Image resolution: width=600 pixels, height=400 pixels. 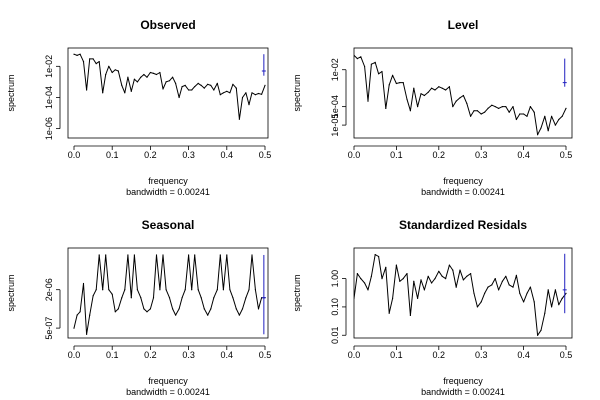 I want to click on x-tick-label: 0.1, so click(x=112, y=155).